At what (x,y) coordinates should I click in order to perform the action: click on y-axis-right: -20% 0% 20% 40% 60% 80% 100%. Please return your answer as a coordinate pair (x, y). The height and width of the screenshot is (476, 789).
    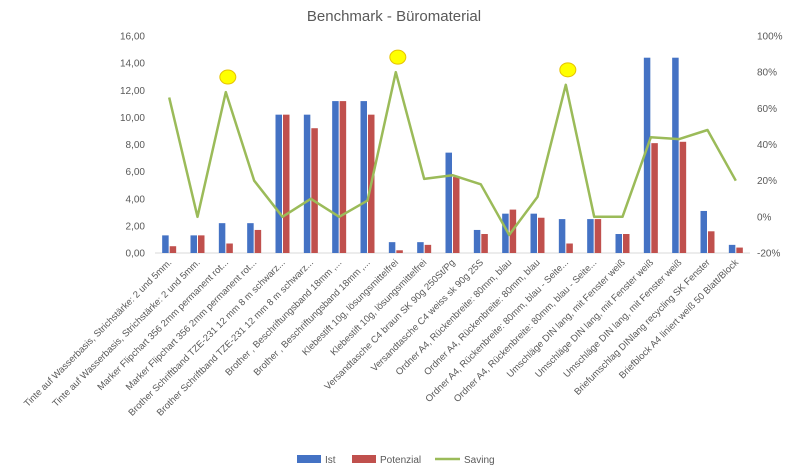
    Looking at the image, I should click on (770, 146).